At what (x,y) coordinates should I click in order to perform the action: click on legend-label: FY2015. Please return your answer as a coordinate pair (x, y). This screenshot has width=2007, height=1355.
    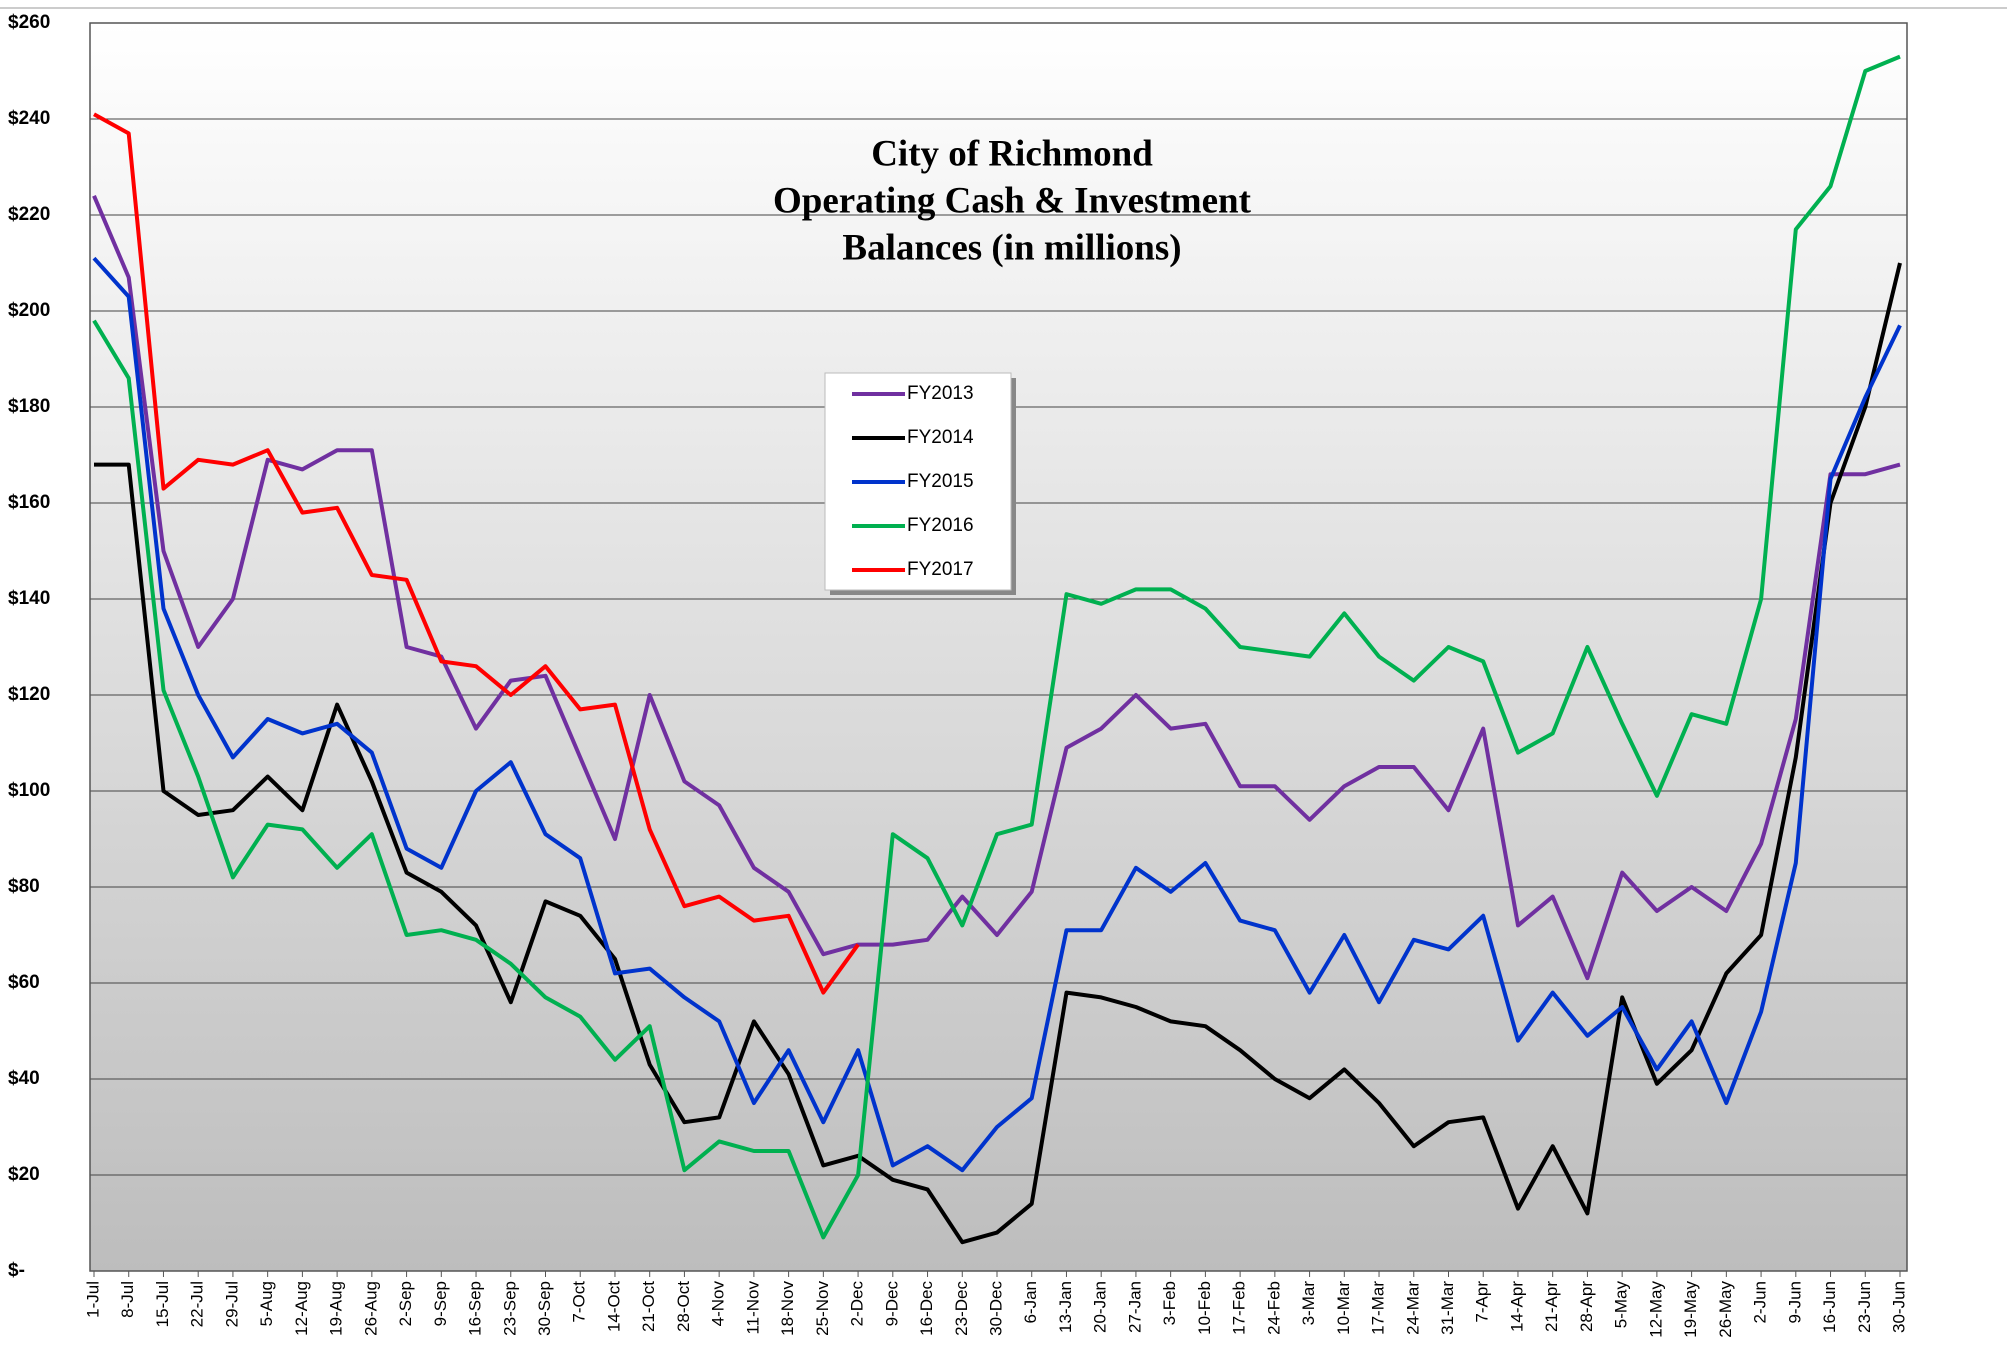
    Looking at the image, I should click on (940, 481).